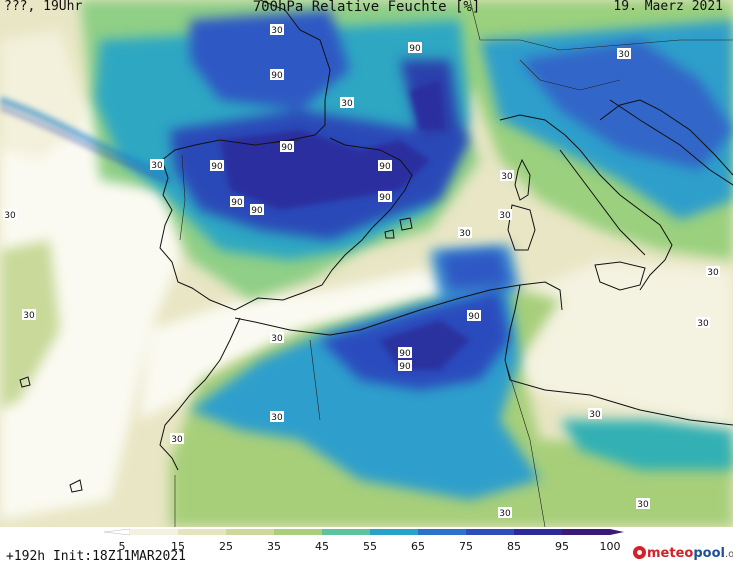 This screenshot has height=566, width=733. I want to click on scale-tick-label: 35, so click(274, 546).